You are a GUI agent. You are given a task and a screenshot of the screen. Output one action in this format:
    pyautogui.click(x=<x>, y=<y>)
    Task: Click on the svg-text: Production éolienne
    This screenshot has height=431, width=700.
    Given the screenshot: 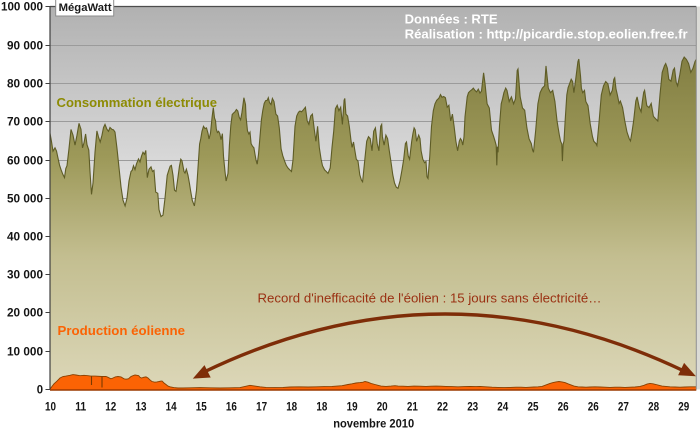 What is the action you would take?
    pyautogui.click(x=122, y=330)
    